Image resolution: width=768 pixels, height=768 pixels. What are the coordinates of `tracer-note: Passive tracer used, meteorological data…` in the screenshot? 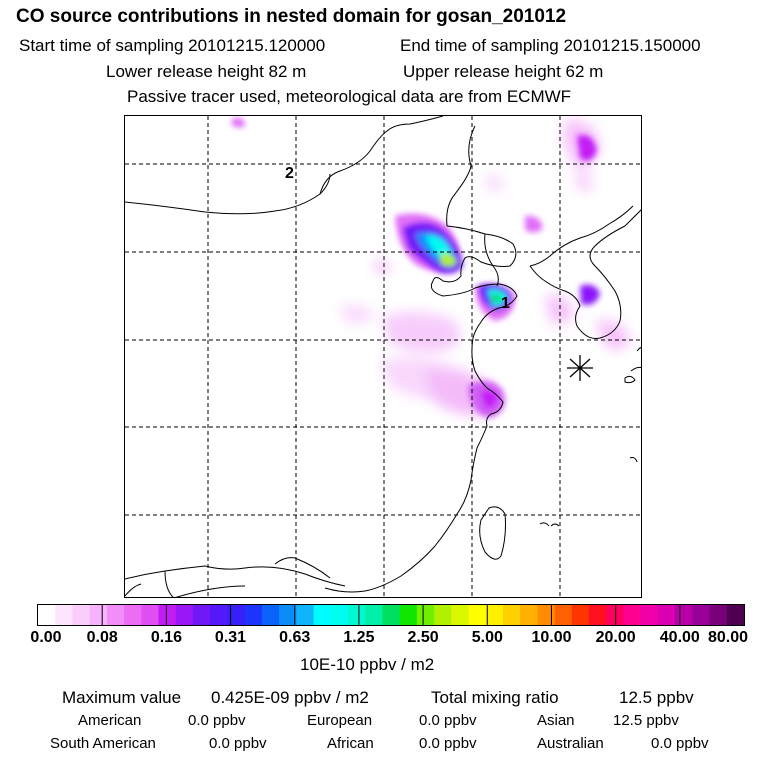 It's located at (349, 96).